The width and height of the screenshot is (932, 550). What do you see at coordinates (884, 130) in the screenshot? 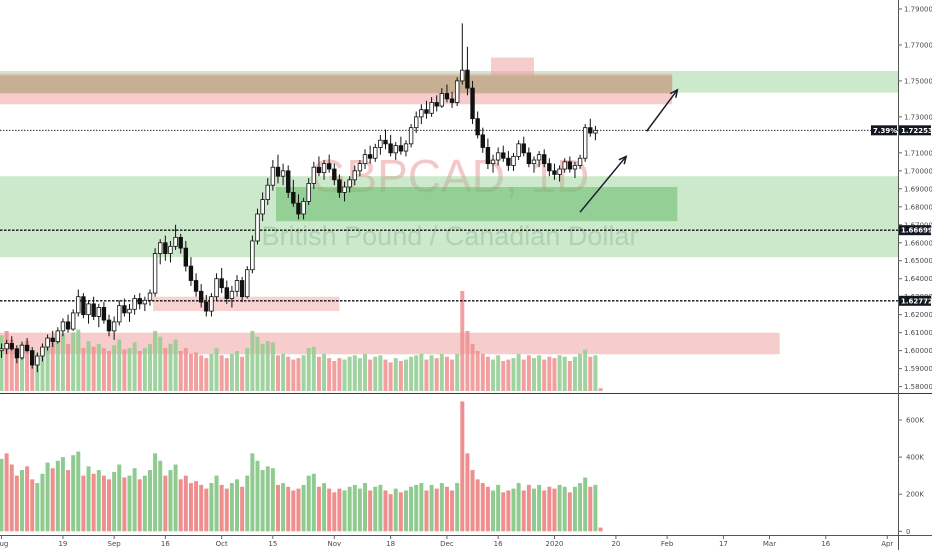
I see `percent-badge` at bounding box center [884, 130].